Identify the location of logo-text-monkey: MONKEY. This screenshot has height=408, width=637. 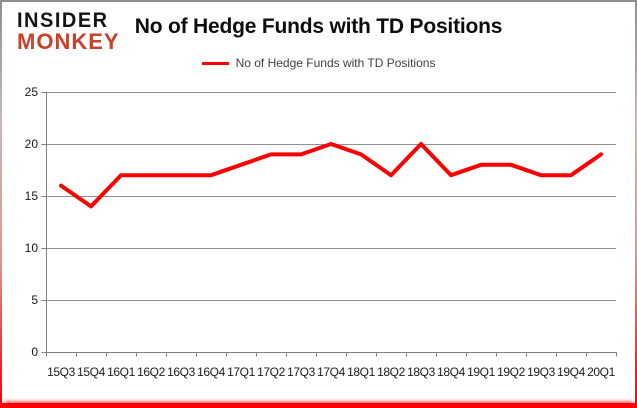
(68, 41).